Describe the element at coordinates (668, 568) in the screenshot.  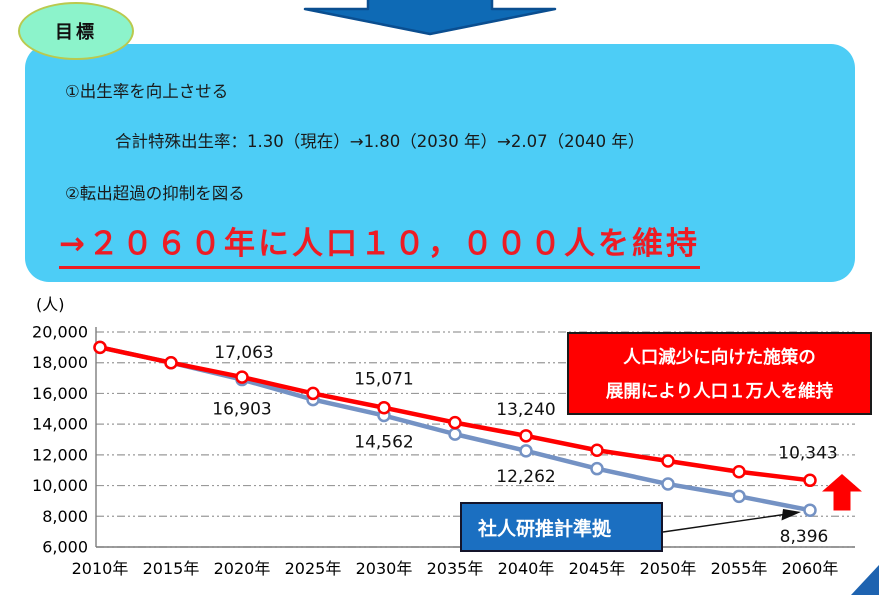
I see `x-tick-label: 2050年` at that location.